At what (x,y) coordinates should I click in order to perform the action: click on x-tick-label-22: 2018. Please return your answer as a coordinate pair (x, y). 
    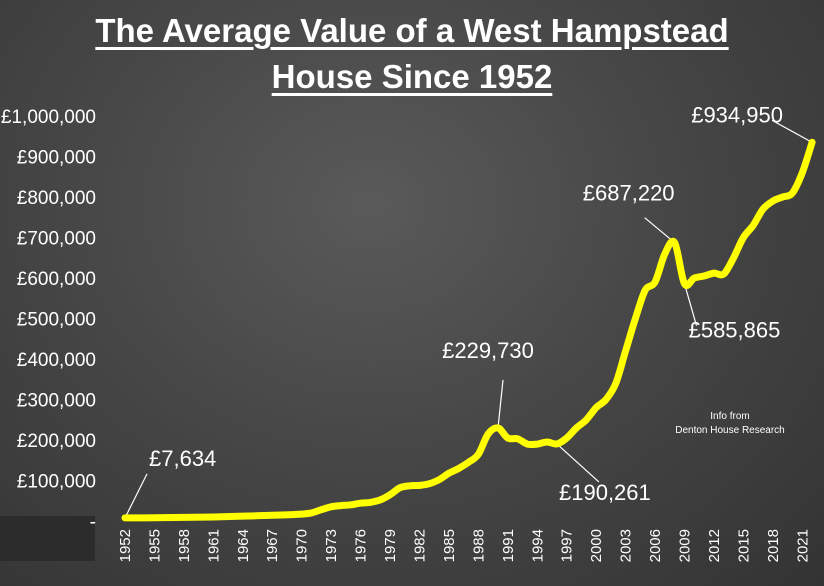
    Looking at the image, I should click on (773, 545).